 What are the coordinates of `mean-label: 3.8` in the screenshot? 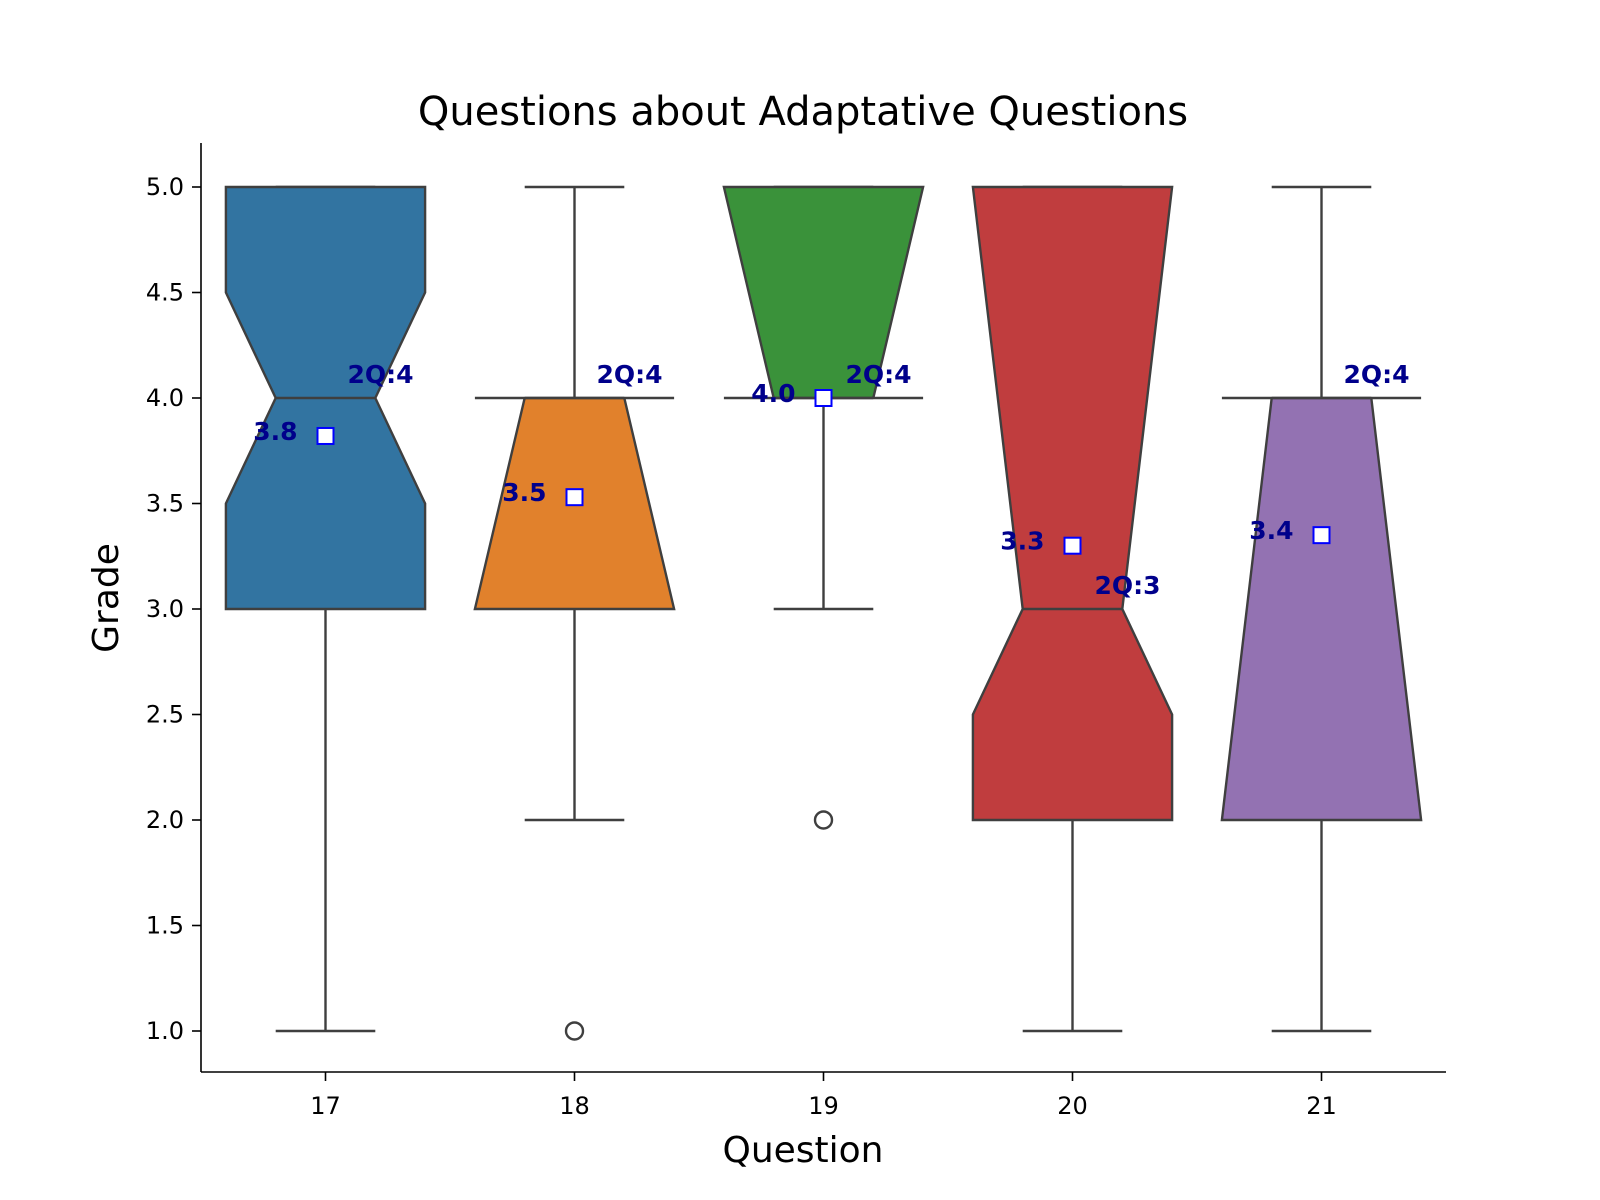 It's located at (275, 431).